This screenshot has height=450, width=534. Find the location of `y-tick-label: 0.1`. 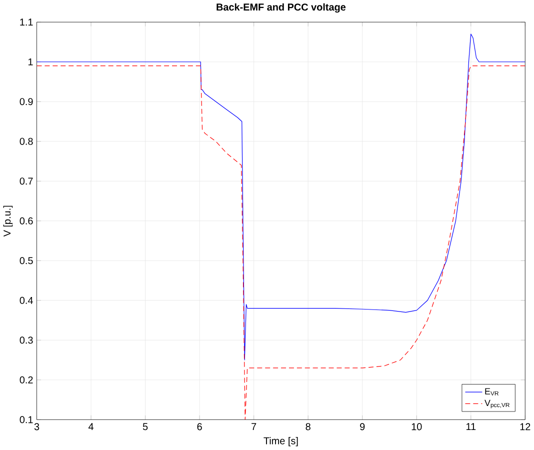

y-tick-label: 0.1 is located at coordinates (26, 420).